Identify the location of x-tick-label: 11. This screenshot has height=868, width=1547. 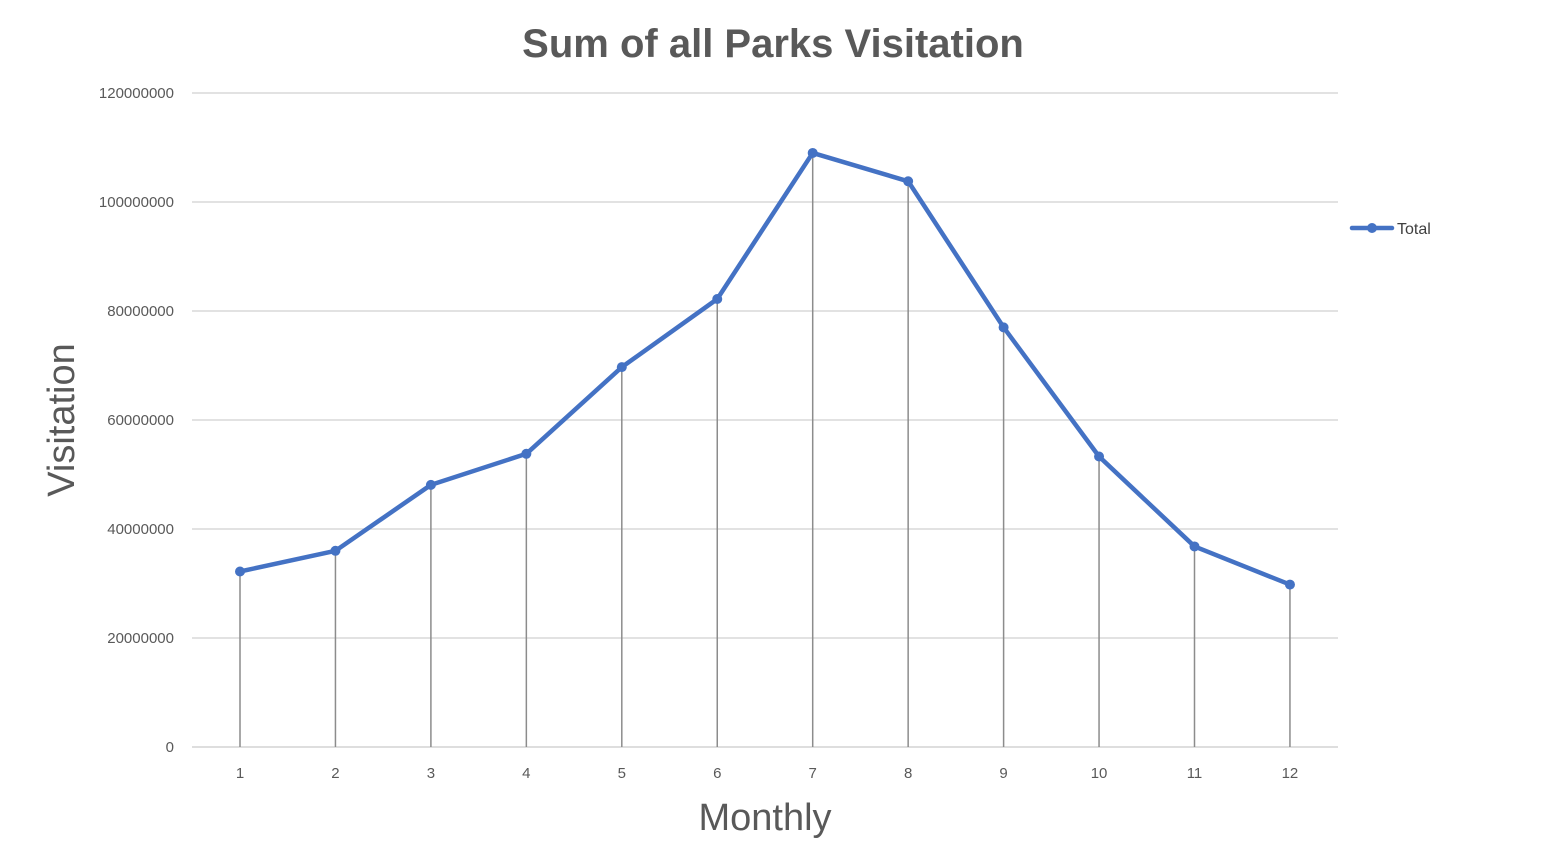
(1195, 773).